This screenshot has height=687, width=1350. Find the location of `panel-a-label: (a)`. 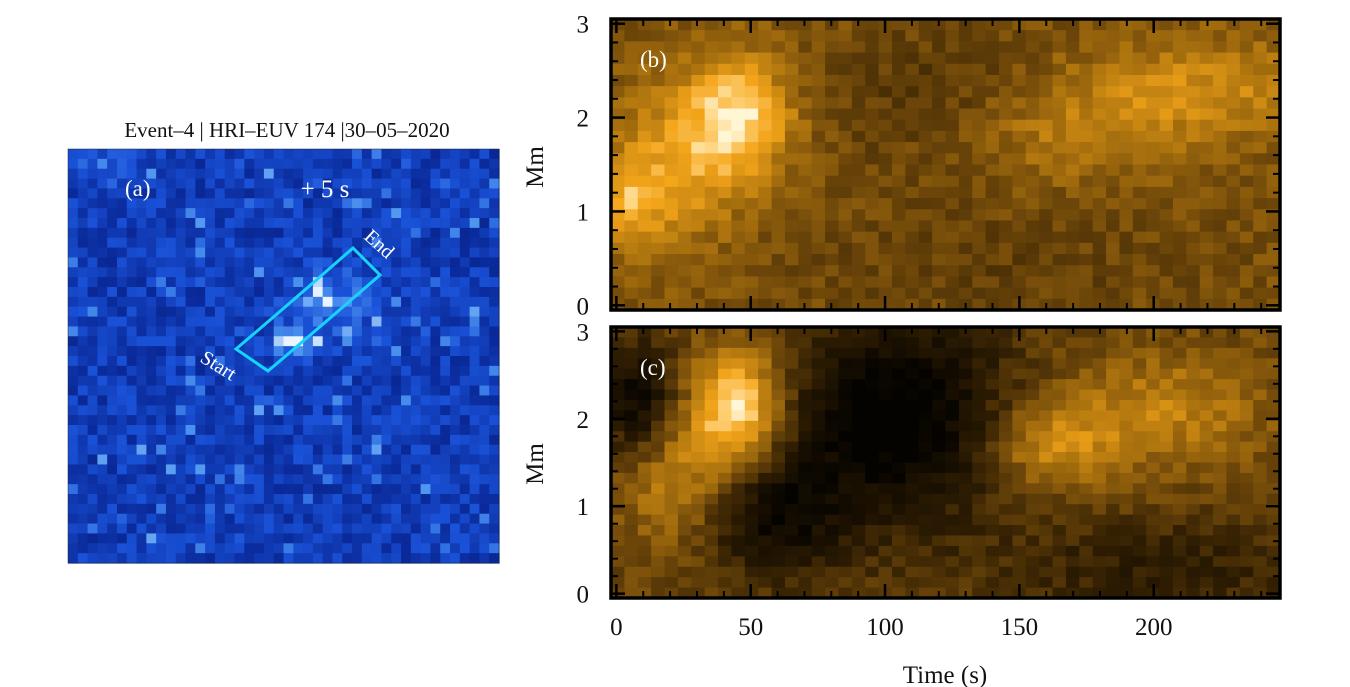

panel-a-label: (a) is located at coordinates (138, 188).